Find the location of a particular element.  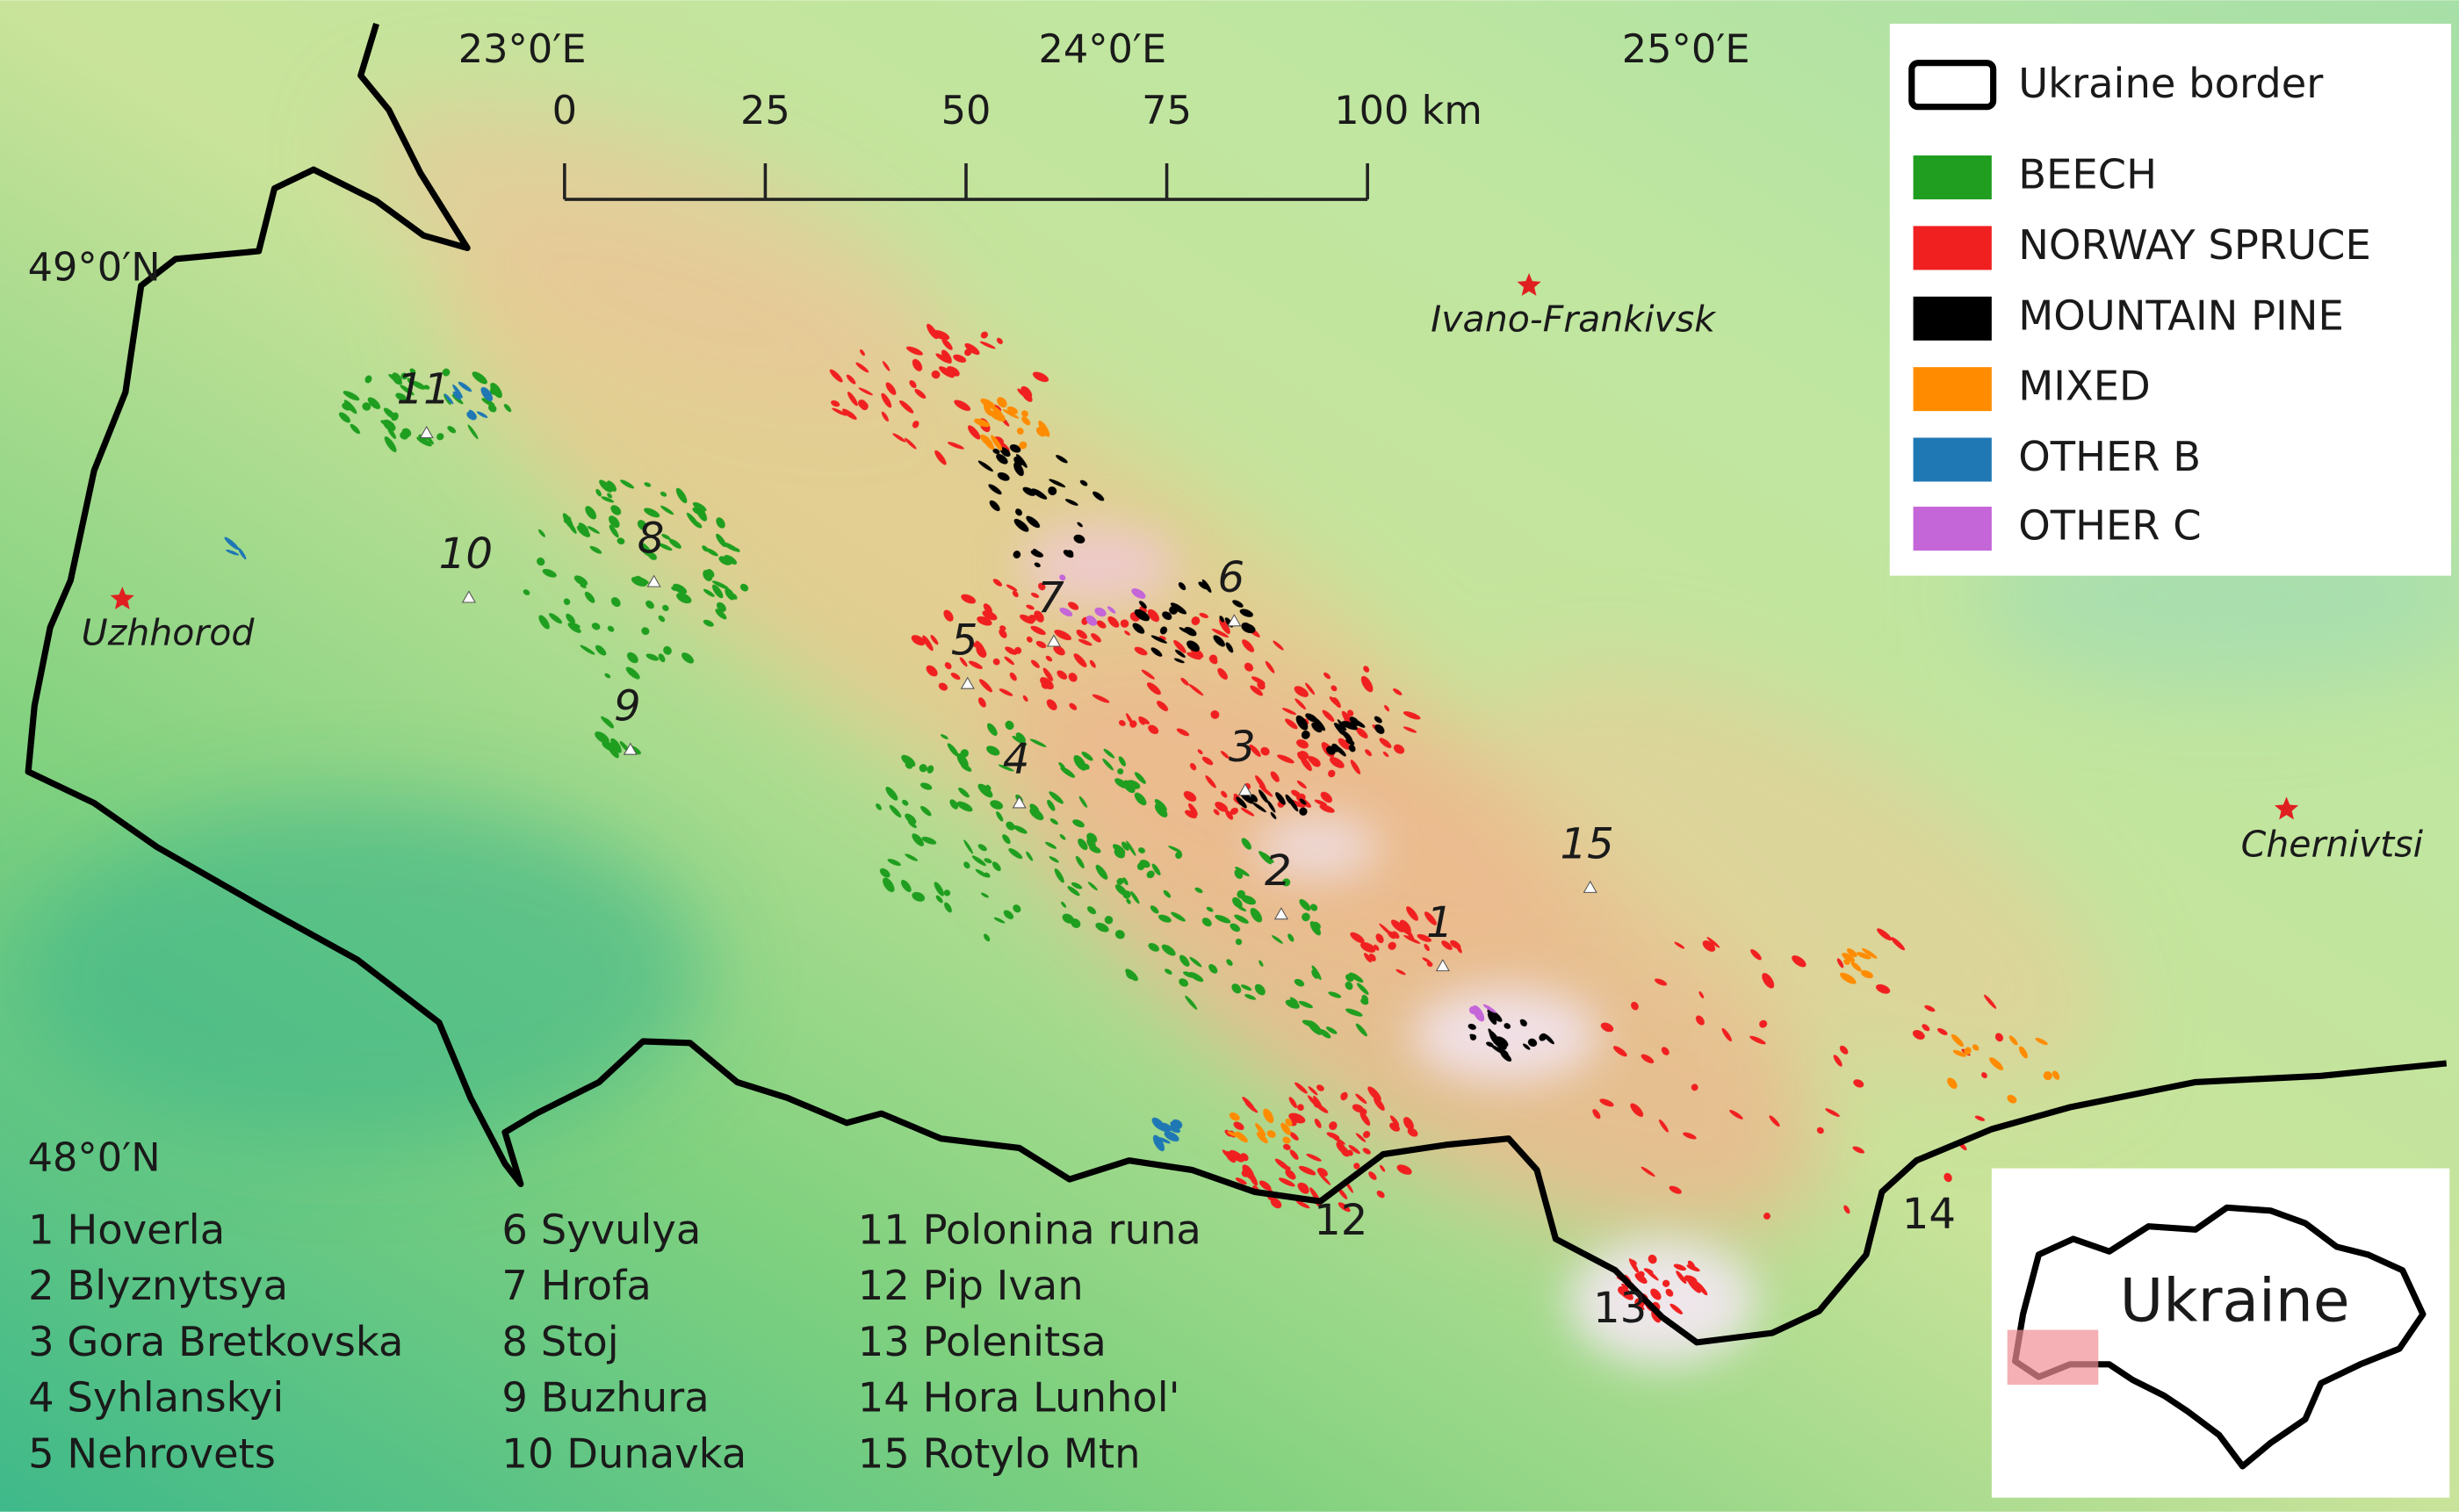

peak-number: 3 is located at coordinates (1242, 747).